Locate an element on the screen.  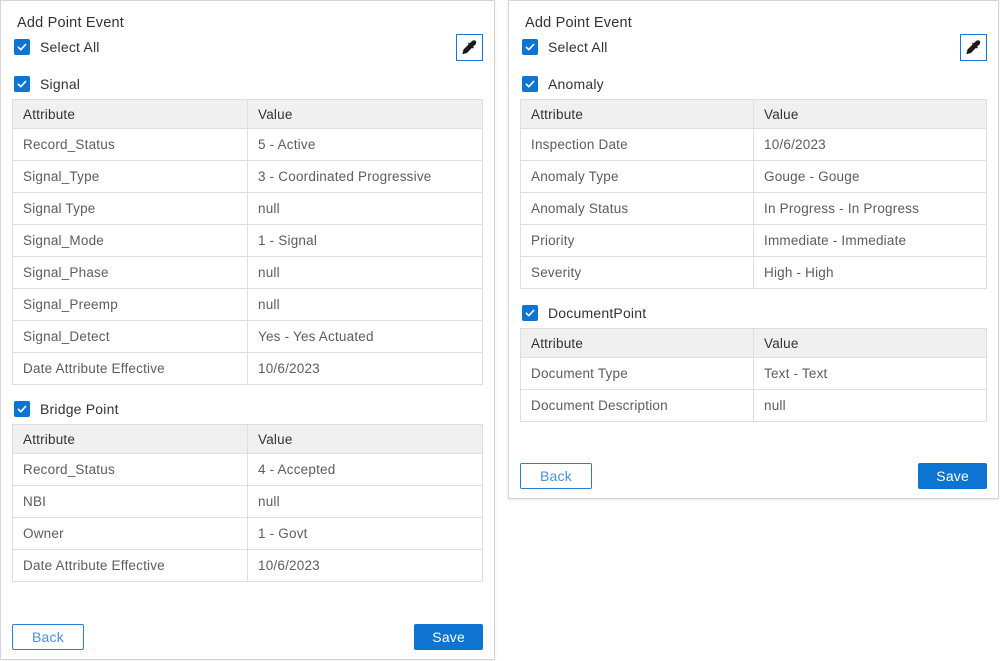
table-row: Signal_Phase null is located at coordinates (247, 272).